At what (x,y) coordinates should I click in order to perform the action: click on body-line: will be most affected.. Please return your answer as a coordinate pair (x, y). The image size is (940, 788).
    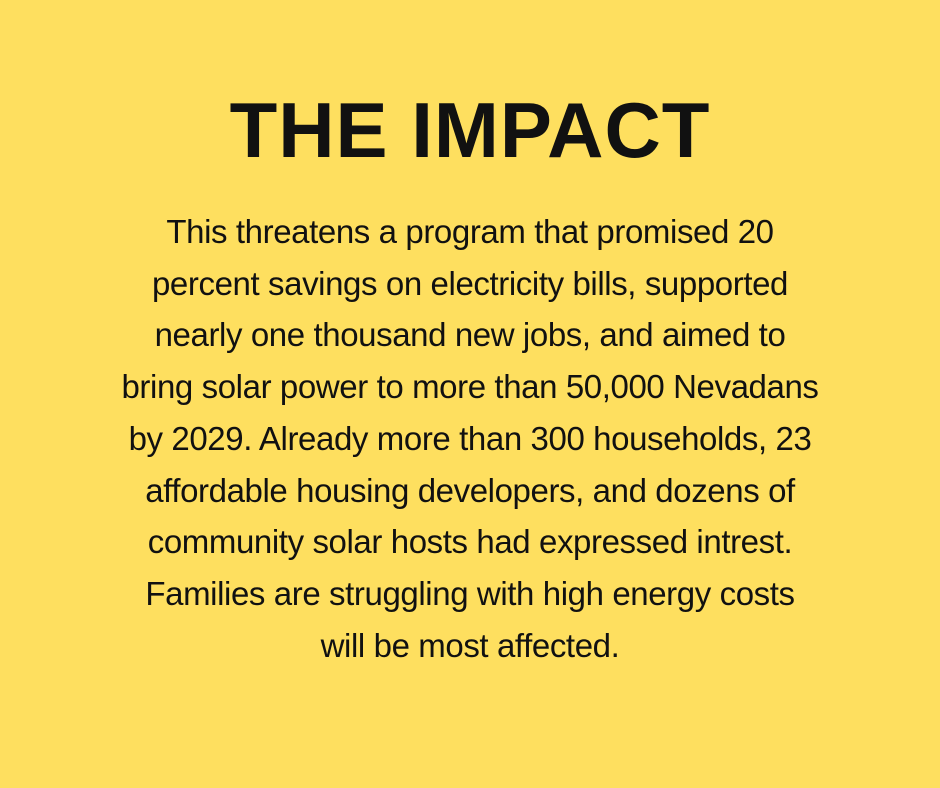
    Looking at the image, I should click on (470, 645).